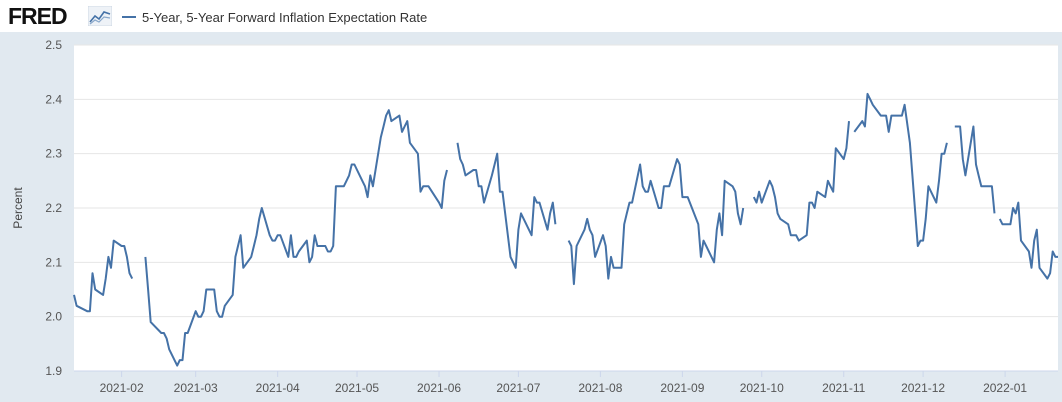 Image resolution: width=1062 pixels, height=402 pixels. I want to click on fred-logo: FRED, so click(38, 16).